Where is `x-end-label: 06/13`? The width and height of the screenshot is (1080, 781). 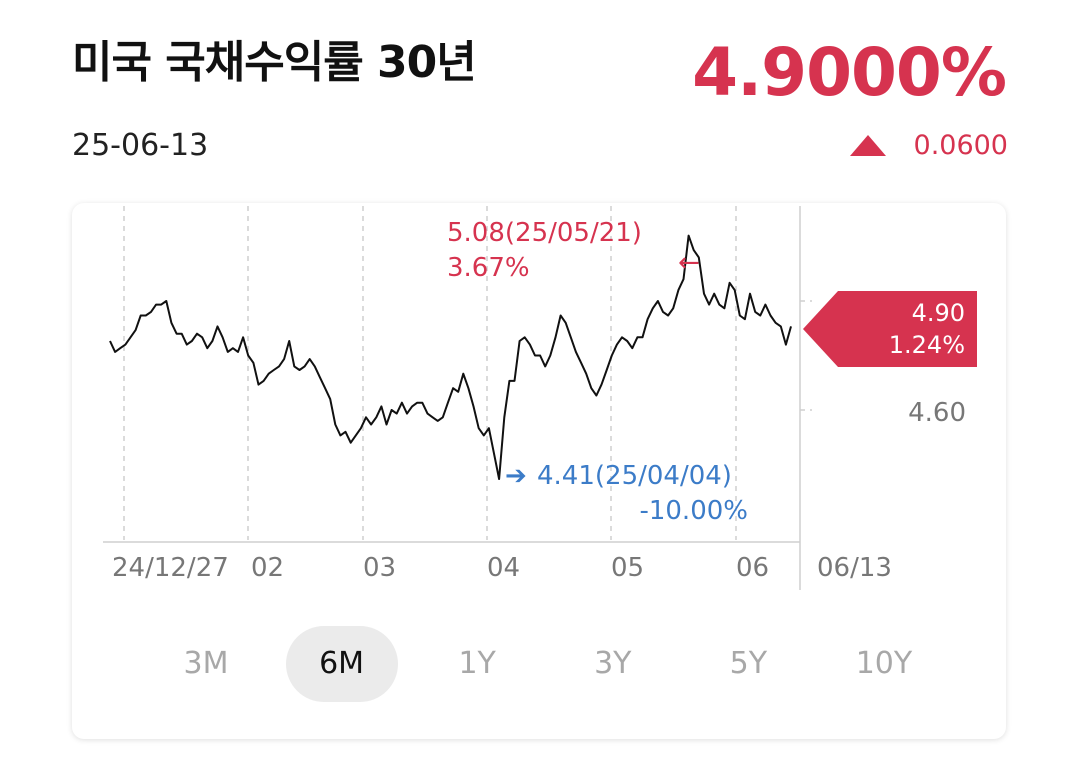 x-end-label: 06/13 is located at coordinates (854, 568).